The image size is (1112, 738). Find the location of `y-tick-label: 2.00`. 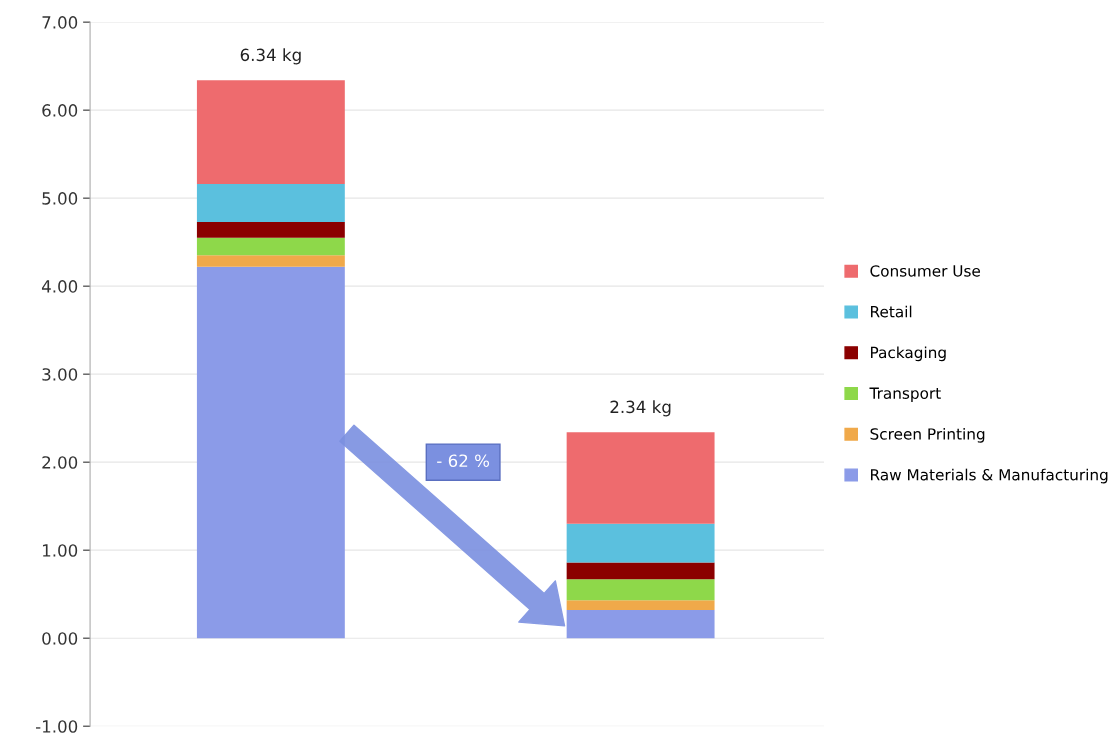

y-tick-label: 2.00 is located at coordinates (60, 462).